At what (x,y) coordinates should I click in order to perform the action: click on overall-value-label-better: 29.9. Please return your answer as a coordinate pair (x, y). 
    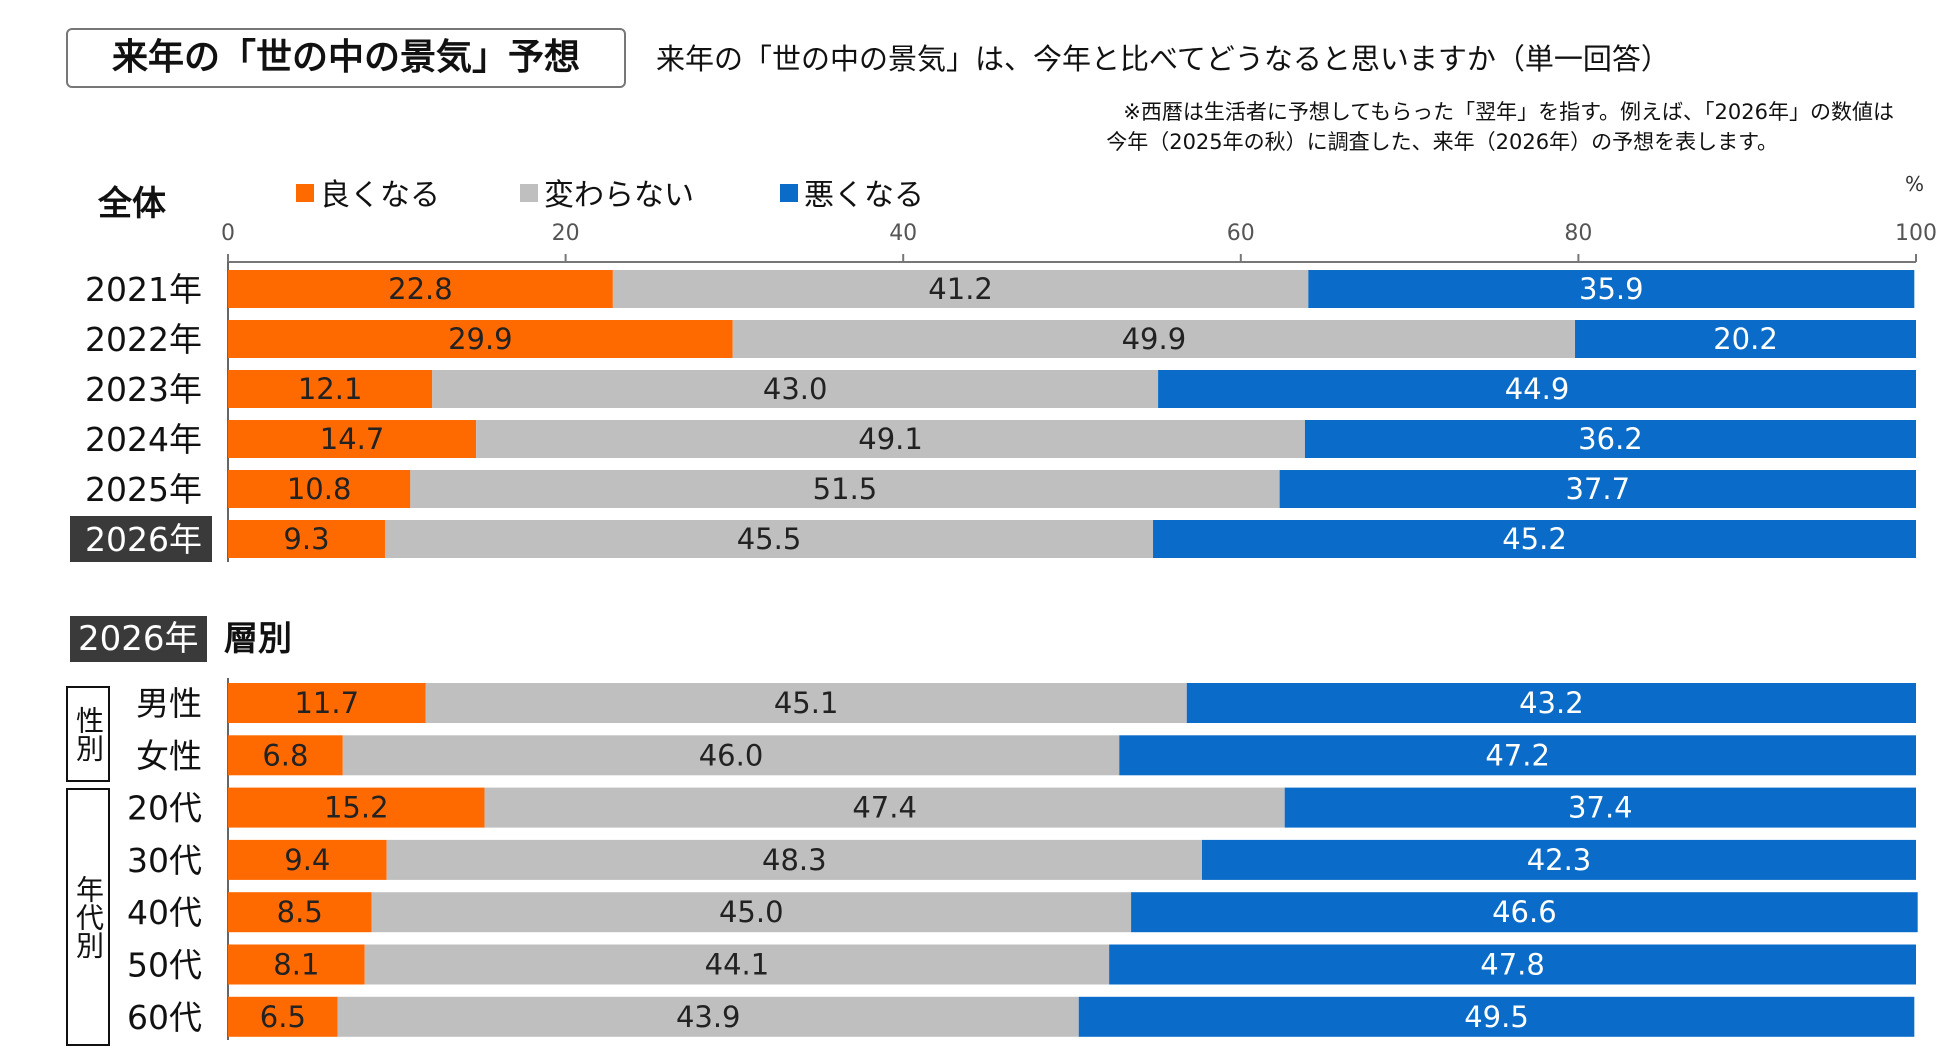
    Looking at the image, I should click on (480, 339).